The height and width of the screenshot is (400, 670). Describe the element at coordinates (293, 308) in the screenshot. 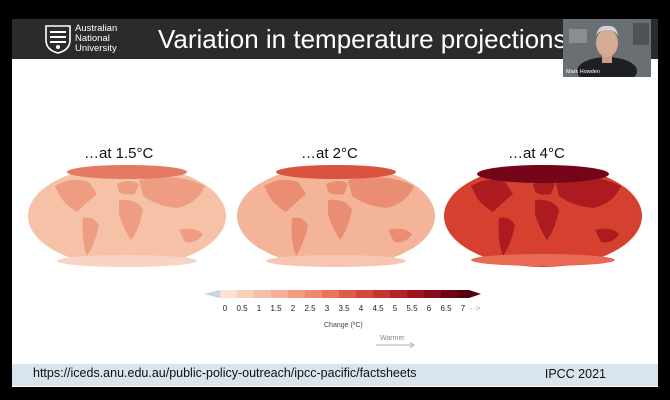

I see `legend-tick-label: 2` at that location.